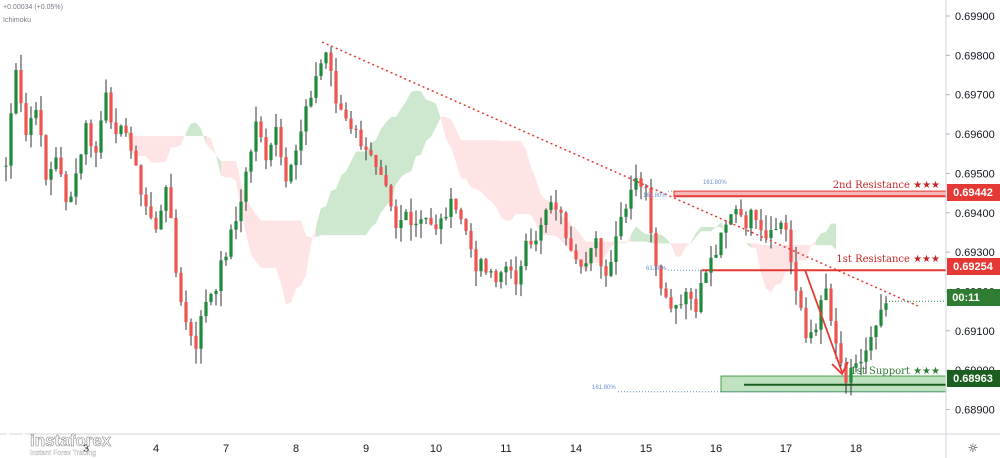  What do you see at coordinates (975, 17) in the screenshot?
I see `price-tick-label: 0.69900` at bounding box center [975, 17].